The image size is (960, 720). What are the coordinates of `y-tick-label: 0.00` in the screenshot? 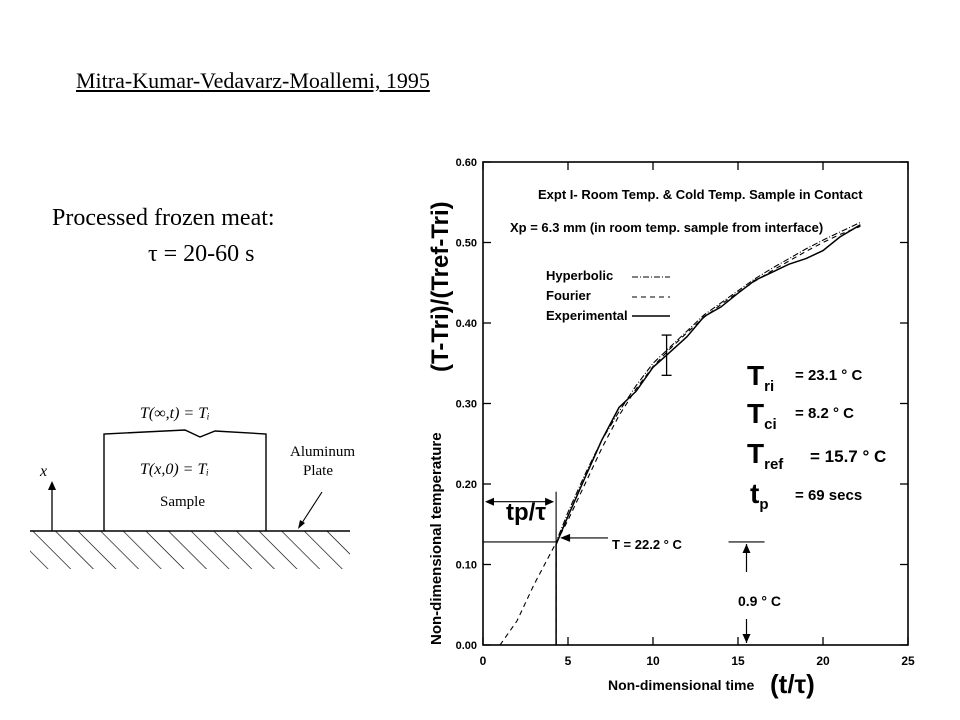 It's located at (466, 646).